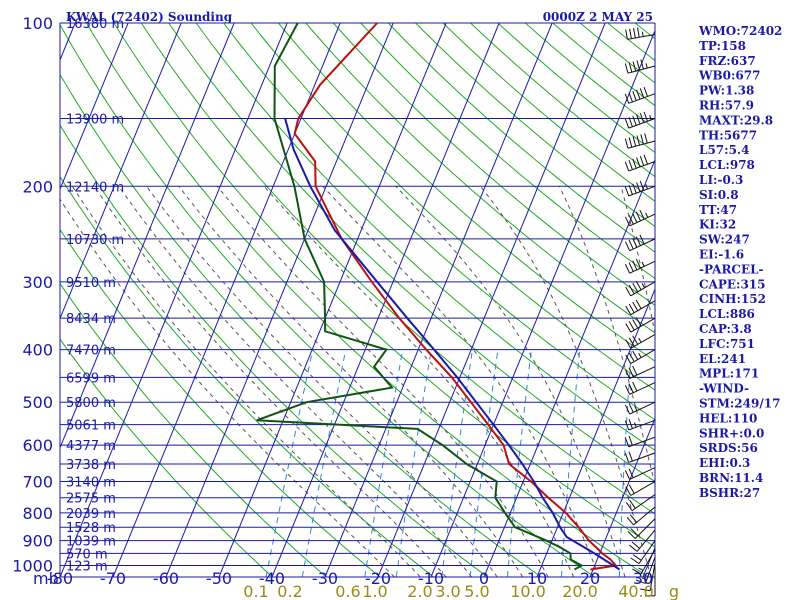 The height and width of the screenshot is (600, 800). Describe the element at coordinates (255, 591) in the screenshot. I see `mixing-ratio-label: 0.1` at that location.